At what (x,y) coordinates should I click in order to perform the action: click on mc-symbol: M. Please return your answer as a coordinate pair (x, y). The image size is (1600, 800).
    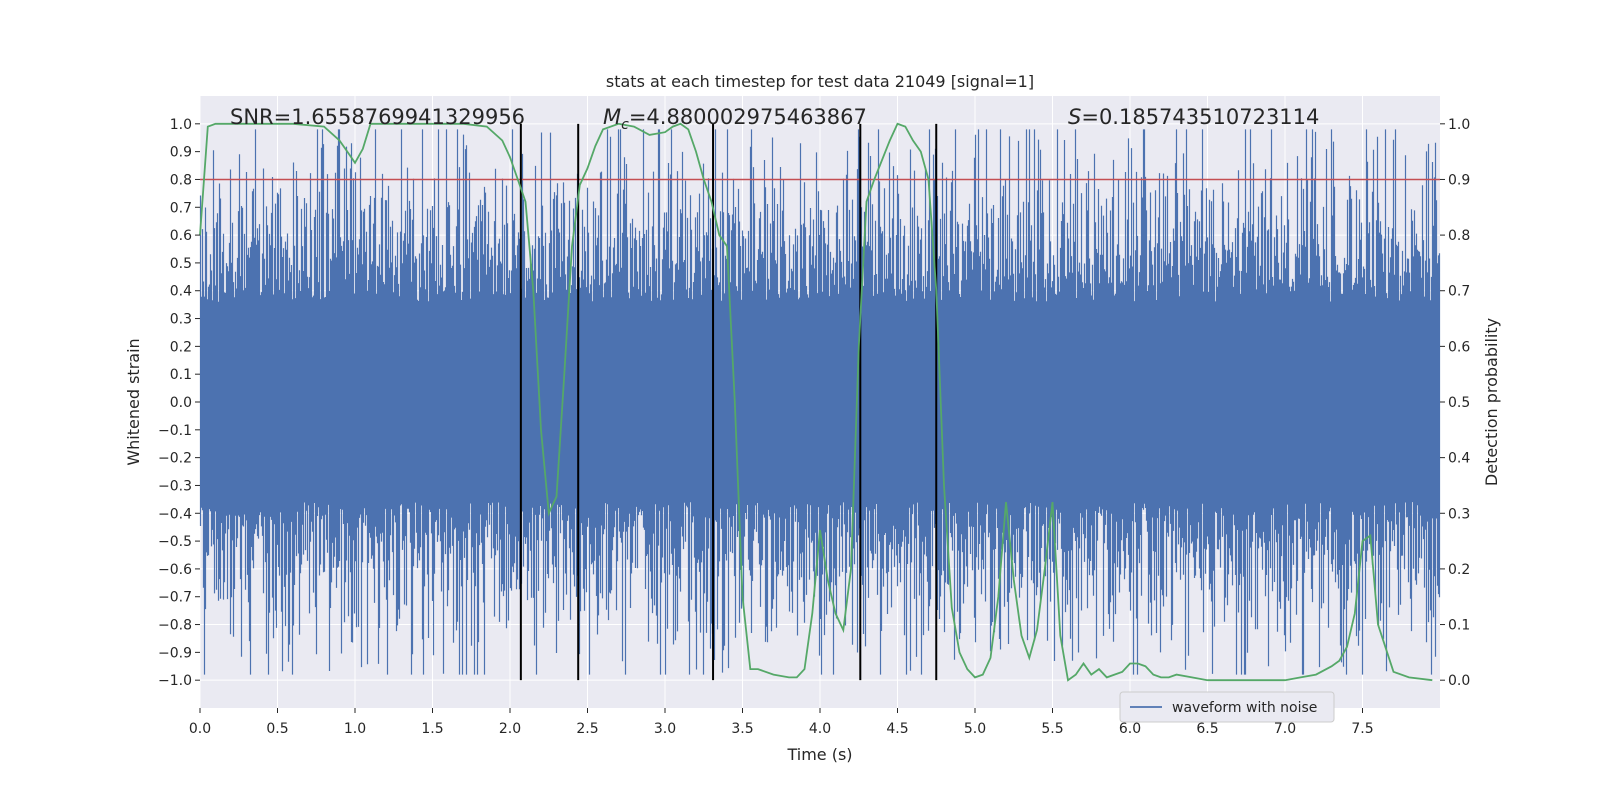
    Looking at the image, I should click on (612, 117).